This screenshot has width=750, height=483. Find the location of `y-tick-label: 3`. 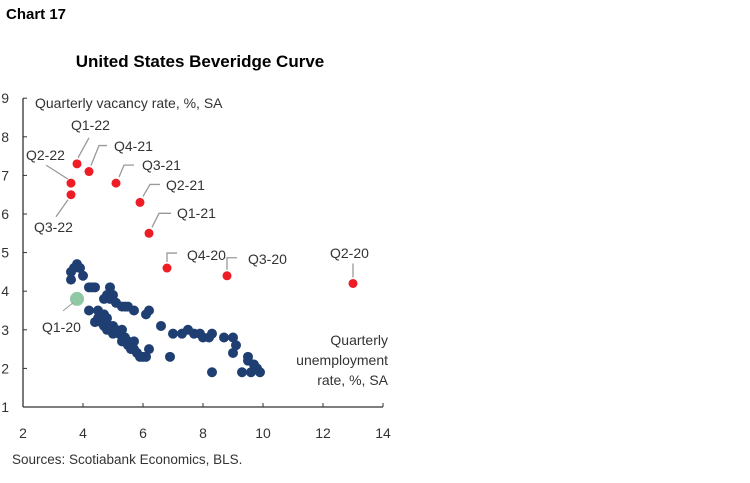

y-tick-label: 3 is located at coordinates (5, 330).